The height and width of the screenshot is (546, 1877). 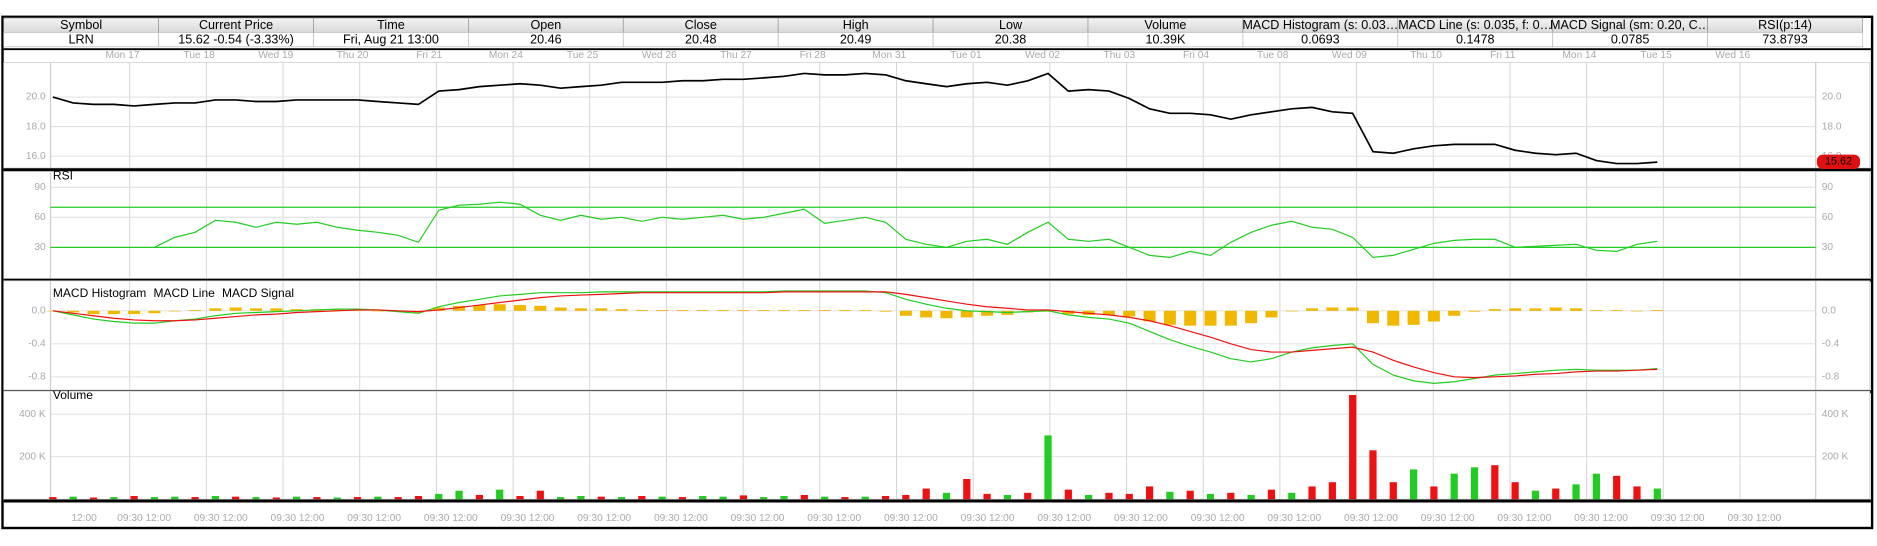 What do you see at coordinates (236, 40) in the screenshot?
I see `header-value: 15.62 -0.54 (-3.33%)` at bounding box center [236, 40].